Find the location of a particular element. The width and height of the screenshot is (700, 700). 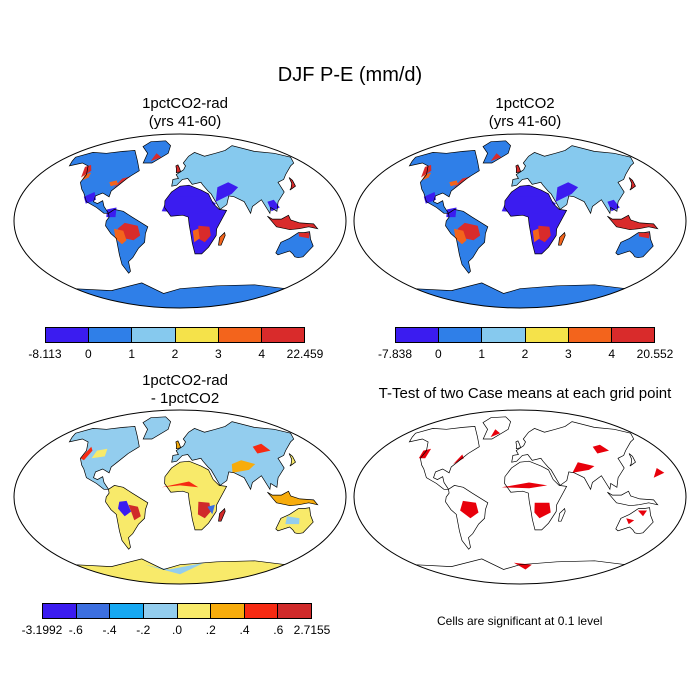

colorbar-label: 1 is located at coordinates (481, 354).